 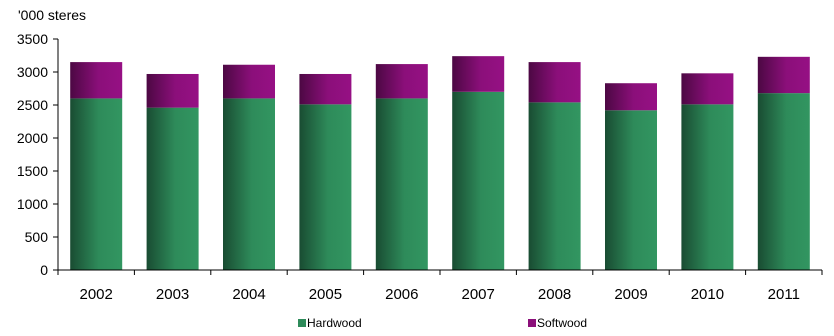 What do you see at coordinates (302, 323) in the screenshot?
I see `legend-swatch-hardwood` at bounding box center [302, 323].